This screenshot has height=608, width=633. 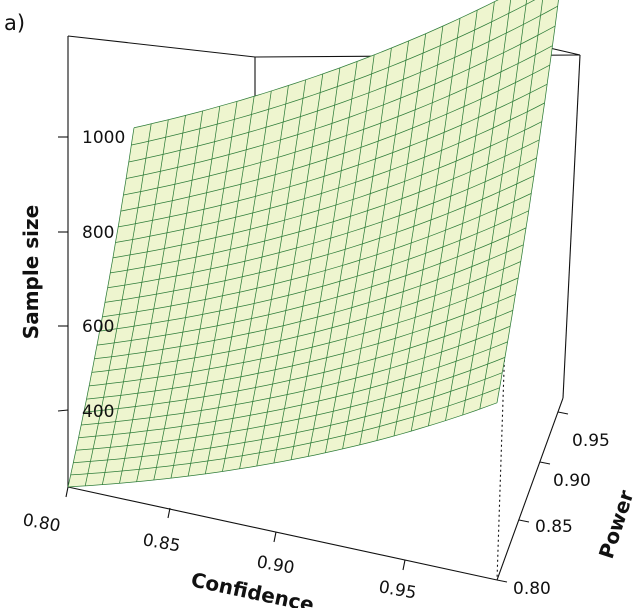 I want to click on z-tick-label-400: 400, so click(x=98, y=412).